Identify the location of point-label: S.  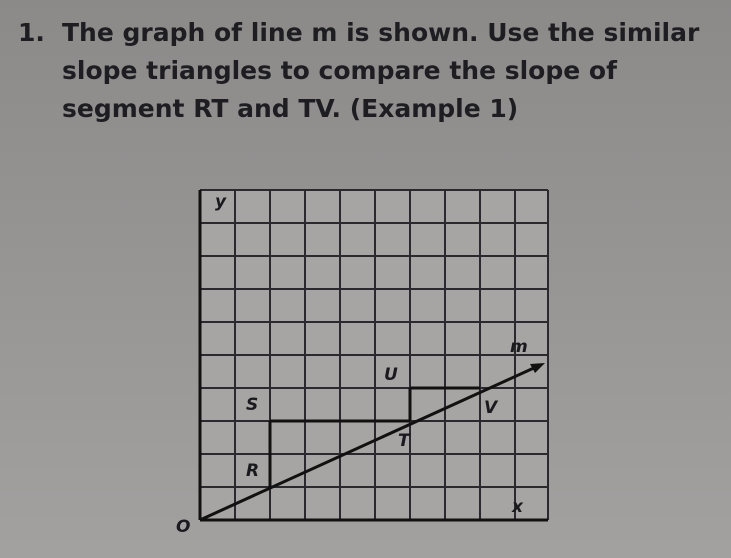
(252, 405).